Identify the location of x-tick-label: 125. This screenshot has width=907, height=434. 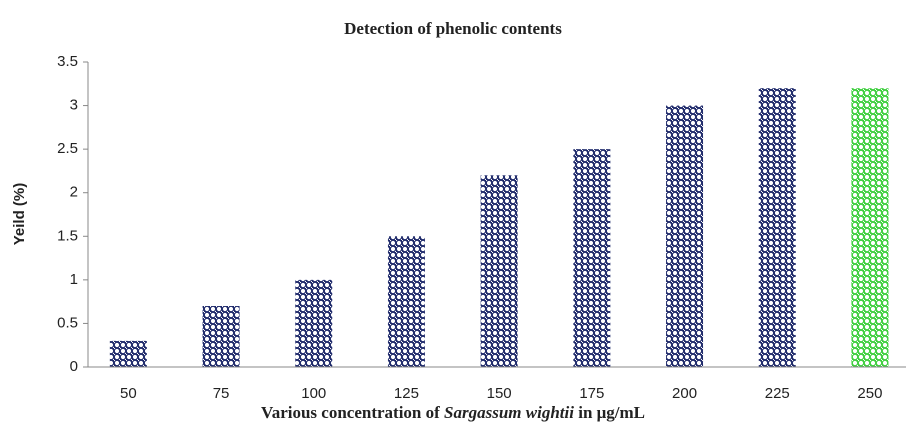
(406, 393).